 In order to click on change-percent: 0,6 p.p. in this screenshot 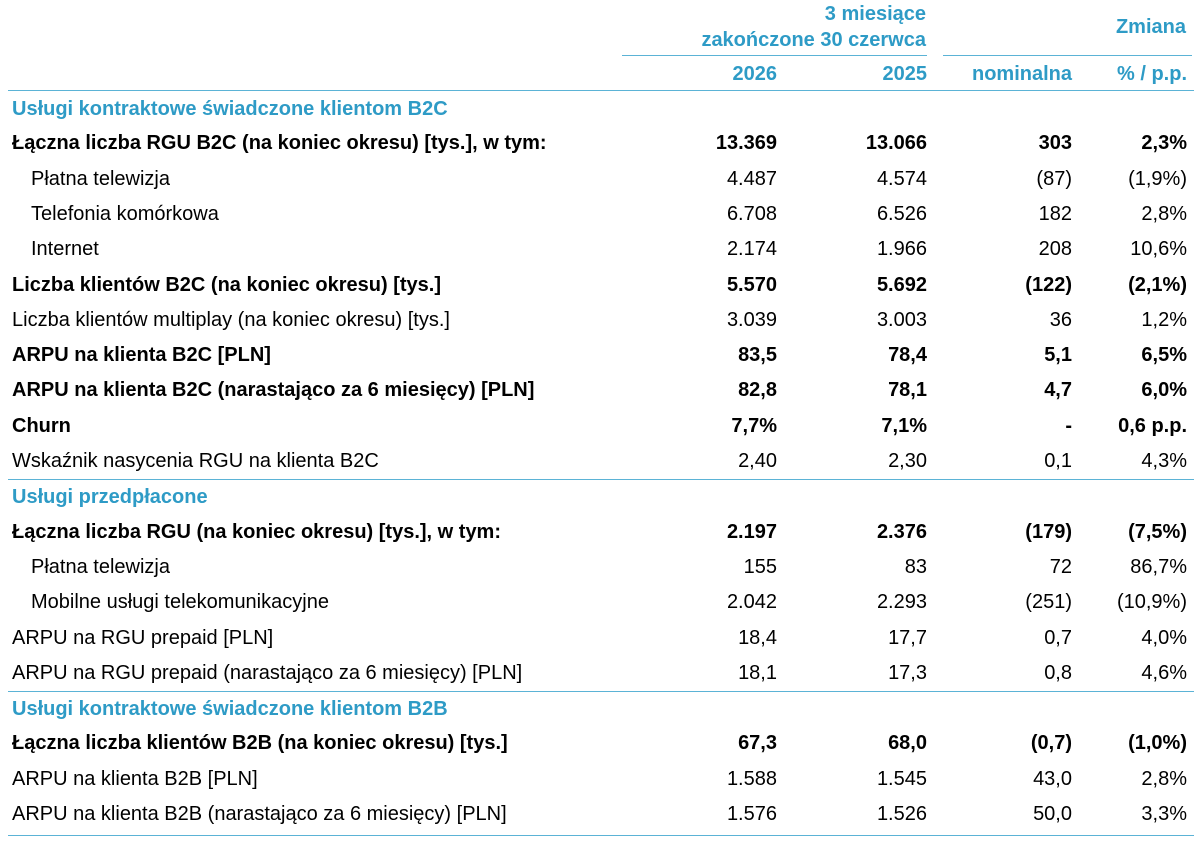, I will do `click(1152, 425)`.